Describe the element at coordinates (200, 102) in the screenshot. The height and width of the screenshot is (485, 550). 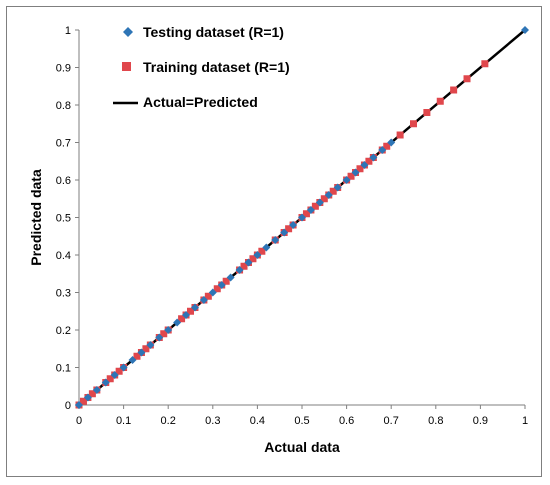
I see `legend-line-label: Actual=Predicted` at that location.